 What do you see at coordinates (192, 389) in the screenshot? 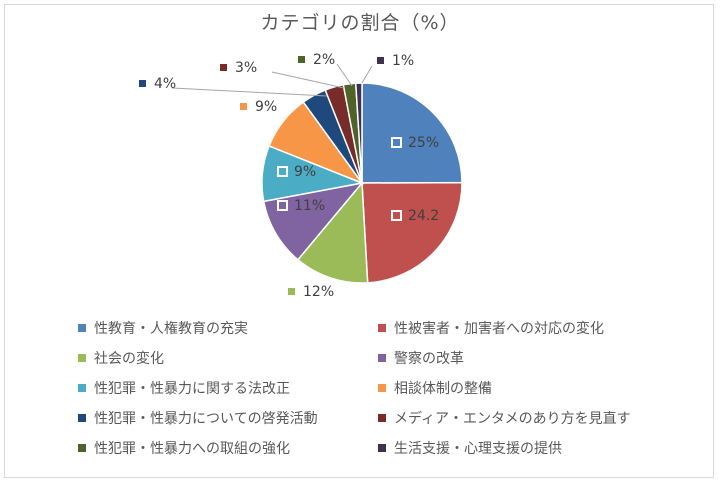
I see `legend-label: 性犯罪・性暴力に関する法改正` at bounding box center [192, 389].